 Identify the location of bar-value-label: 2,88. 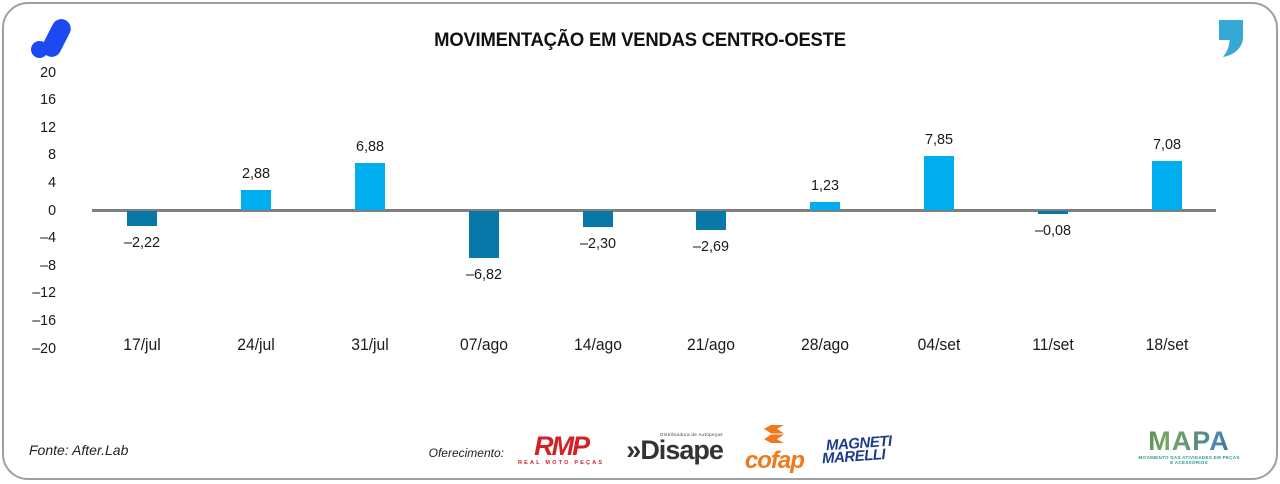
(255, 174).